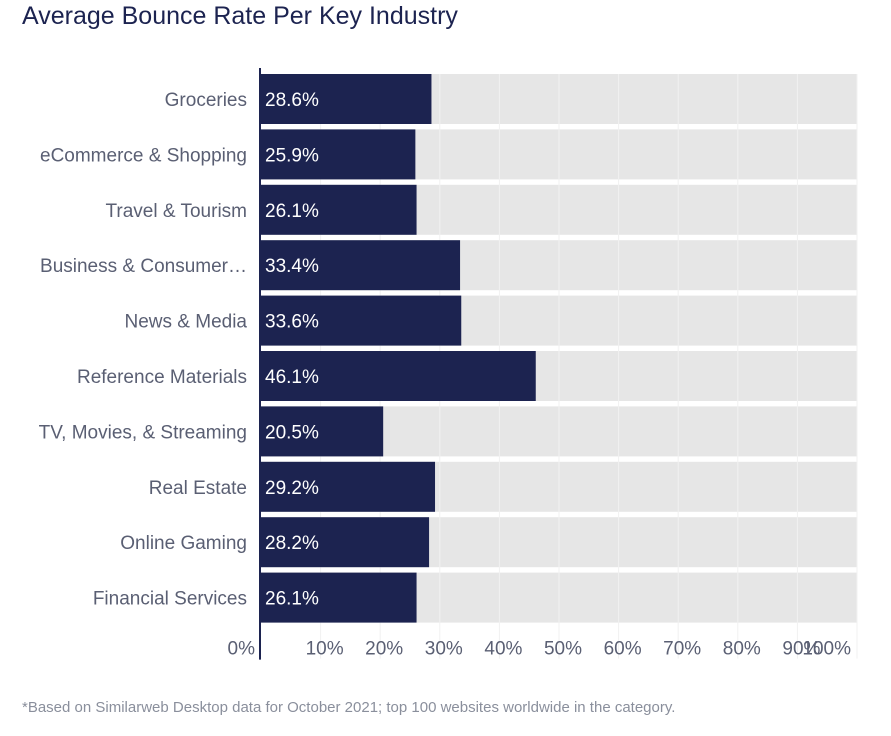 This screenshot has width=891, height=736. Describe the element at coordinates (444, 649) in the screenshot. I see `x-tick-label: 30%` at that location.